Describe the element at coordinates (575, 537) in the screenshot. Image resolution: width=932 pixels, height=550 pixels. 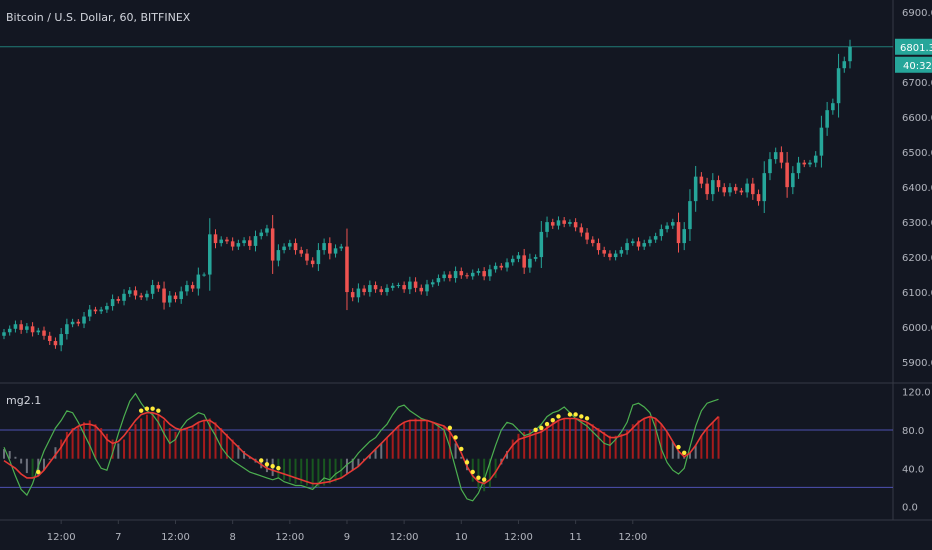
I see `time-tick-label: 11` at that location.